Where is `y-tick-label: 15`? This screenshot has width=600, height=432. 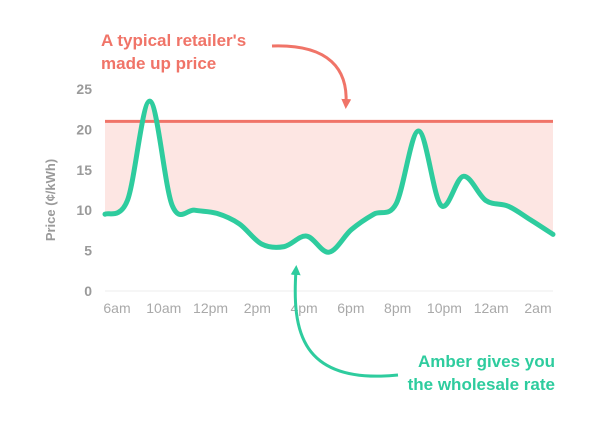
y-tick-label: 15 is located at coordinates (84, 170).